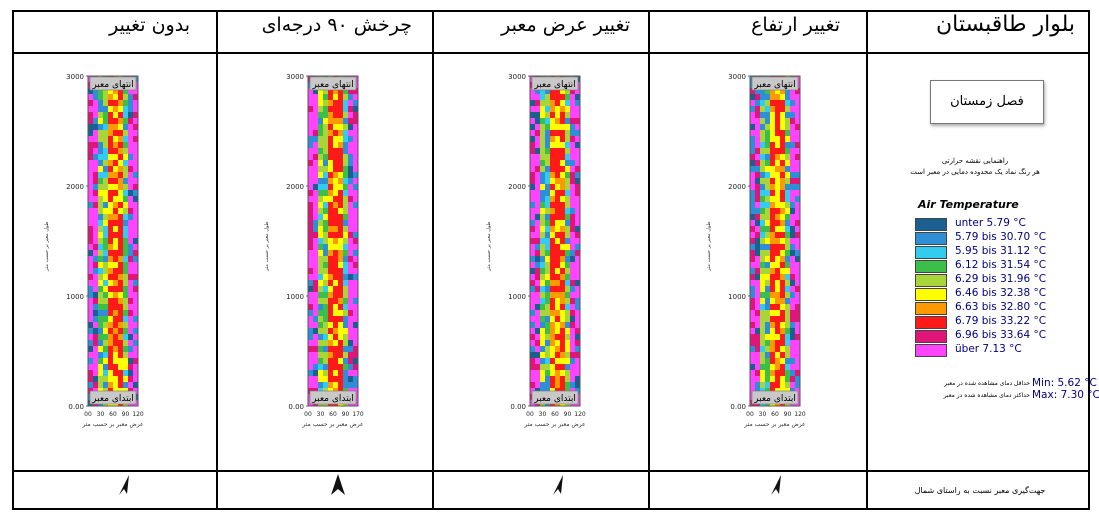  Describe the element at coordinates (332, 424) in the screenshot. I see `x-axis-label: عرض معبر بر حسب متر` at that location.